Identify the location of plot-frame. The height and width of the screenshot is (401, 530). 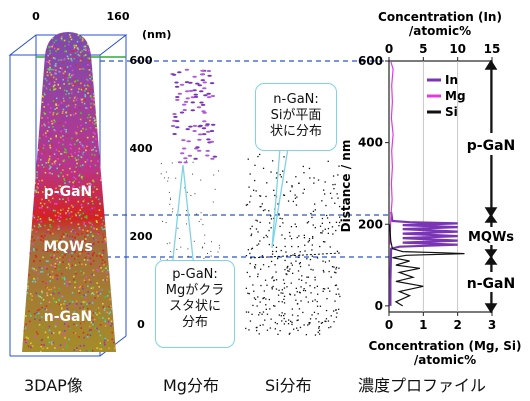
(440, 186).